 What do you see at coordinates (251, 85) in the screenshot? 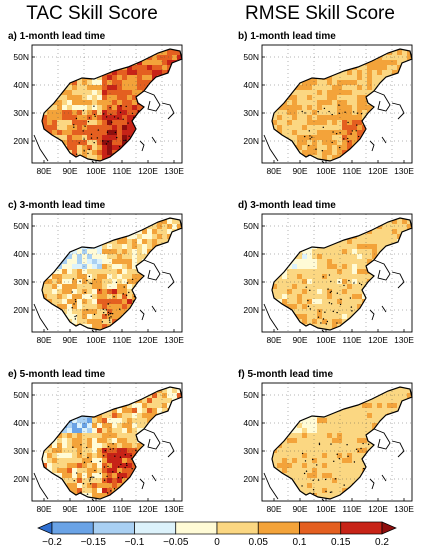
I see `lat-label: 40N` at bounding box center [251, 85].